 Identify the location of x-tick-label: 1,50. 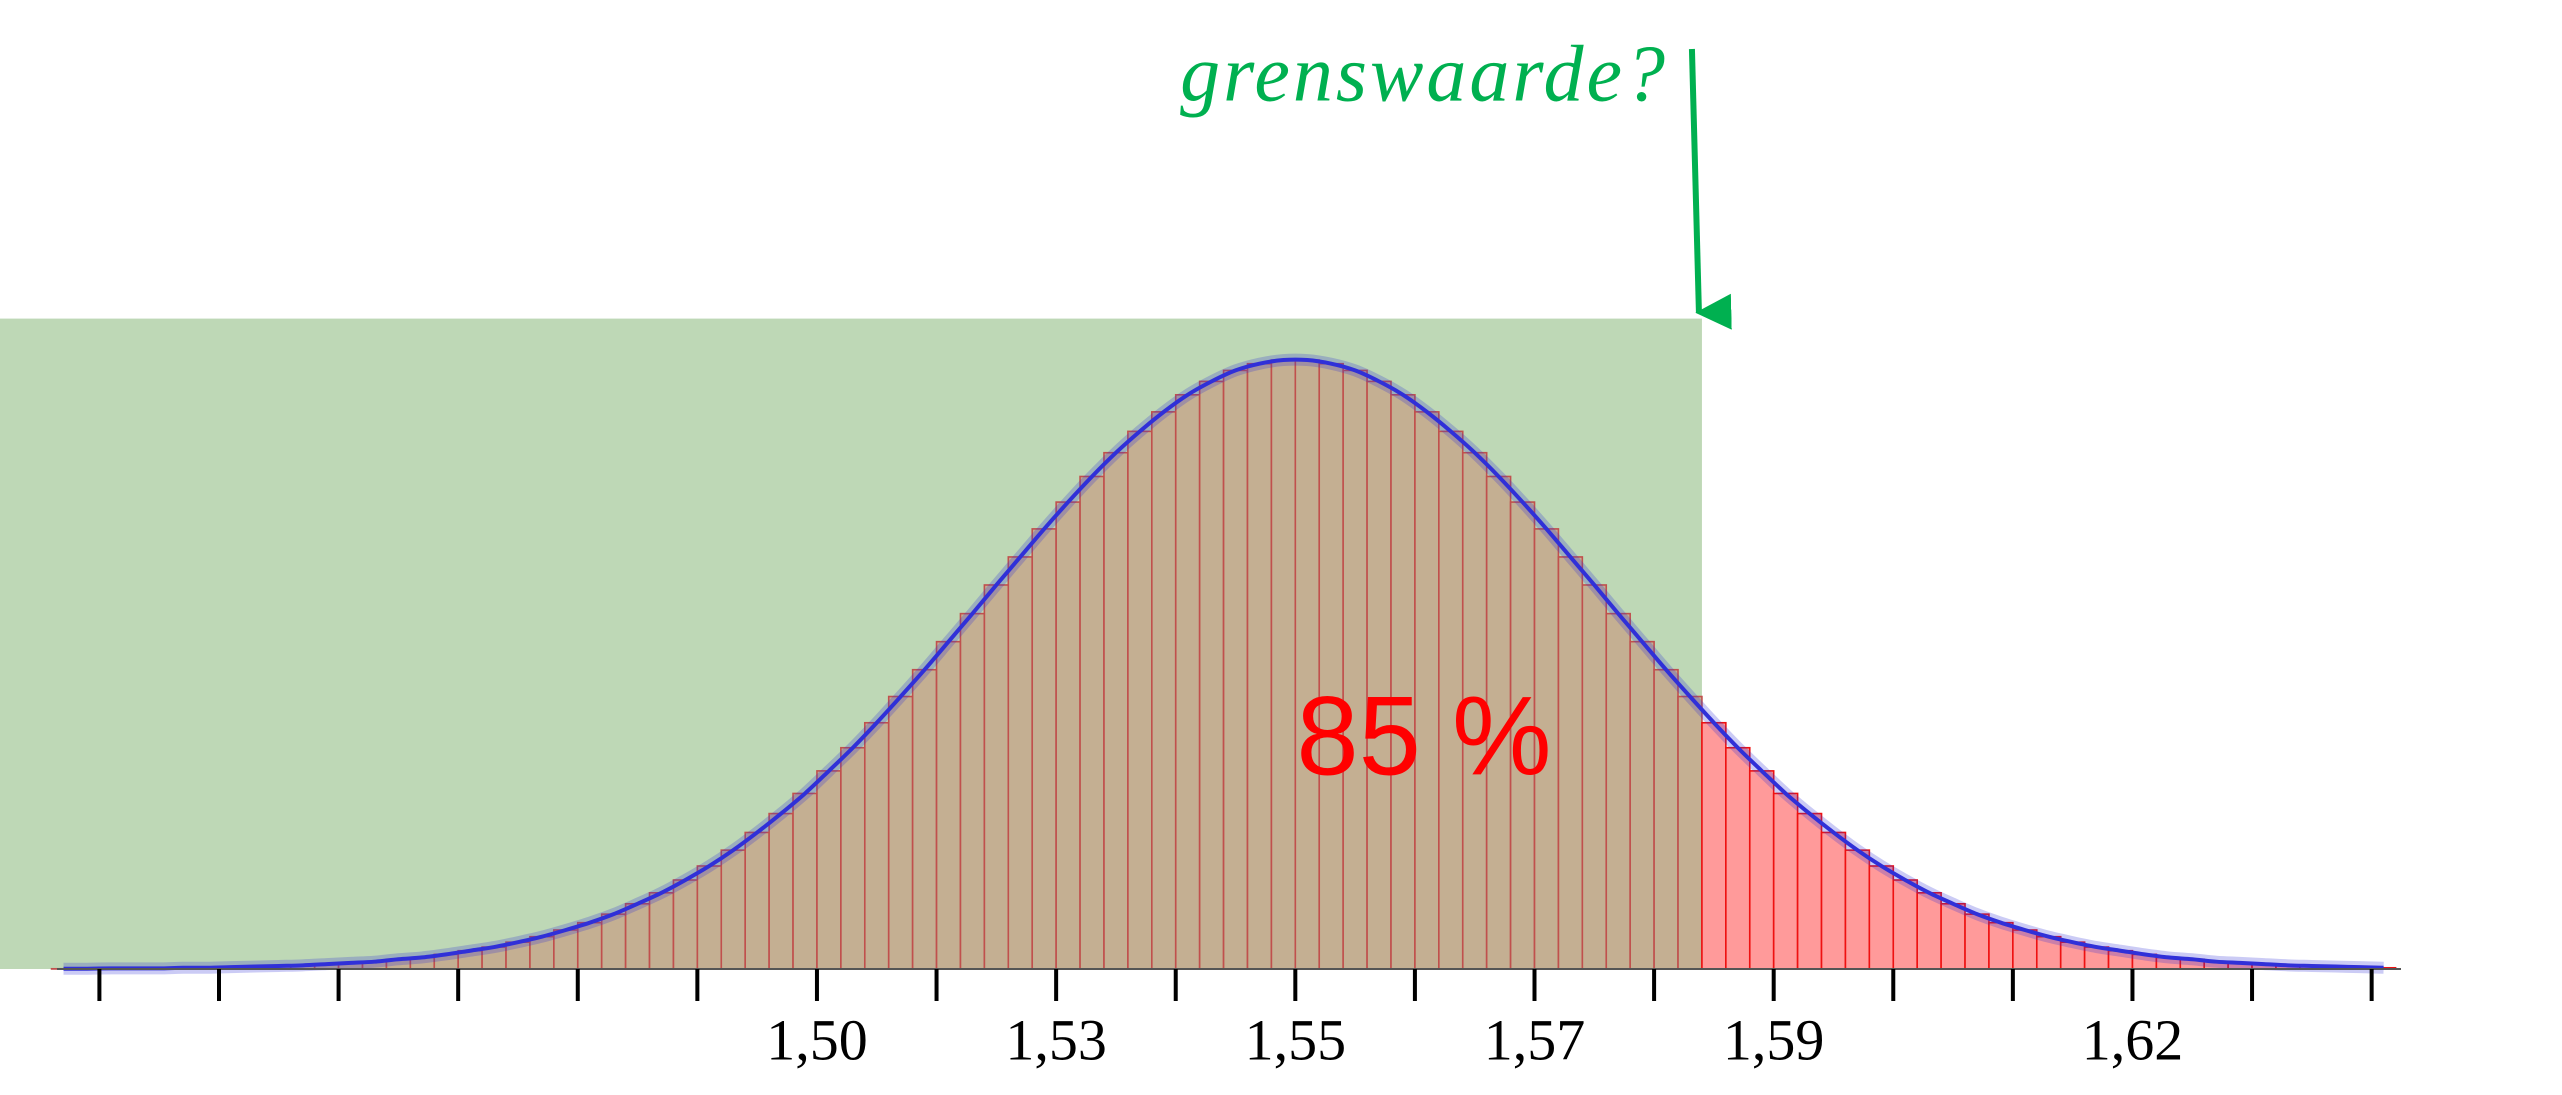
(817, 1039).